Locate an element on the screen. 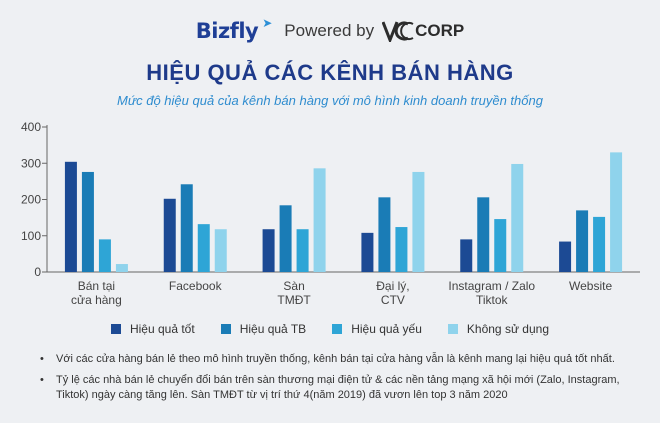 This screenshot has height=423, width=660. x-tick-label: Sàn is located at coordinates (293, 286).